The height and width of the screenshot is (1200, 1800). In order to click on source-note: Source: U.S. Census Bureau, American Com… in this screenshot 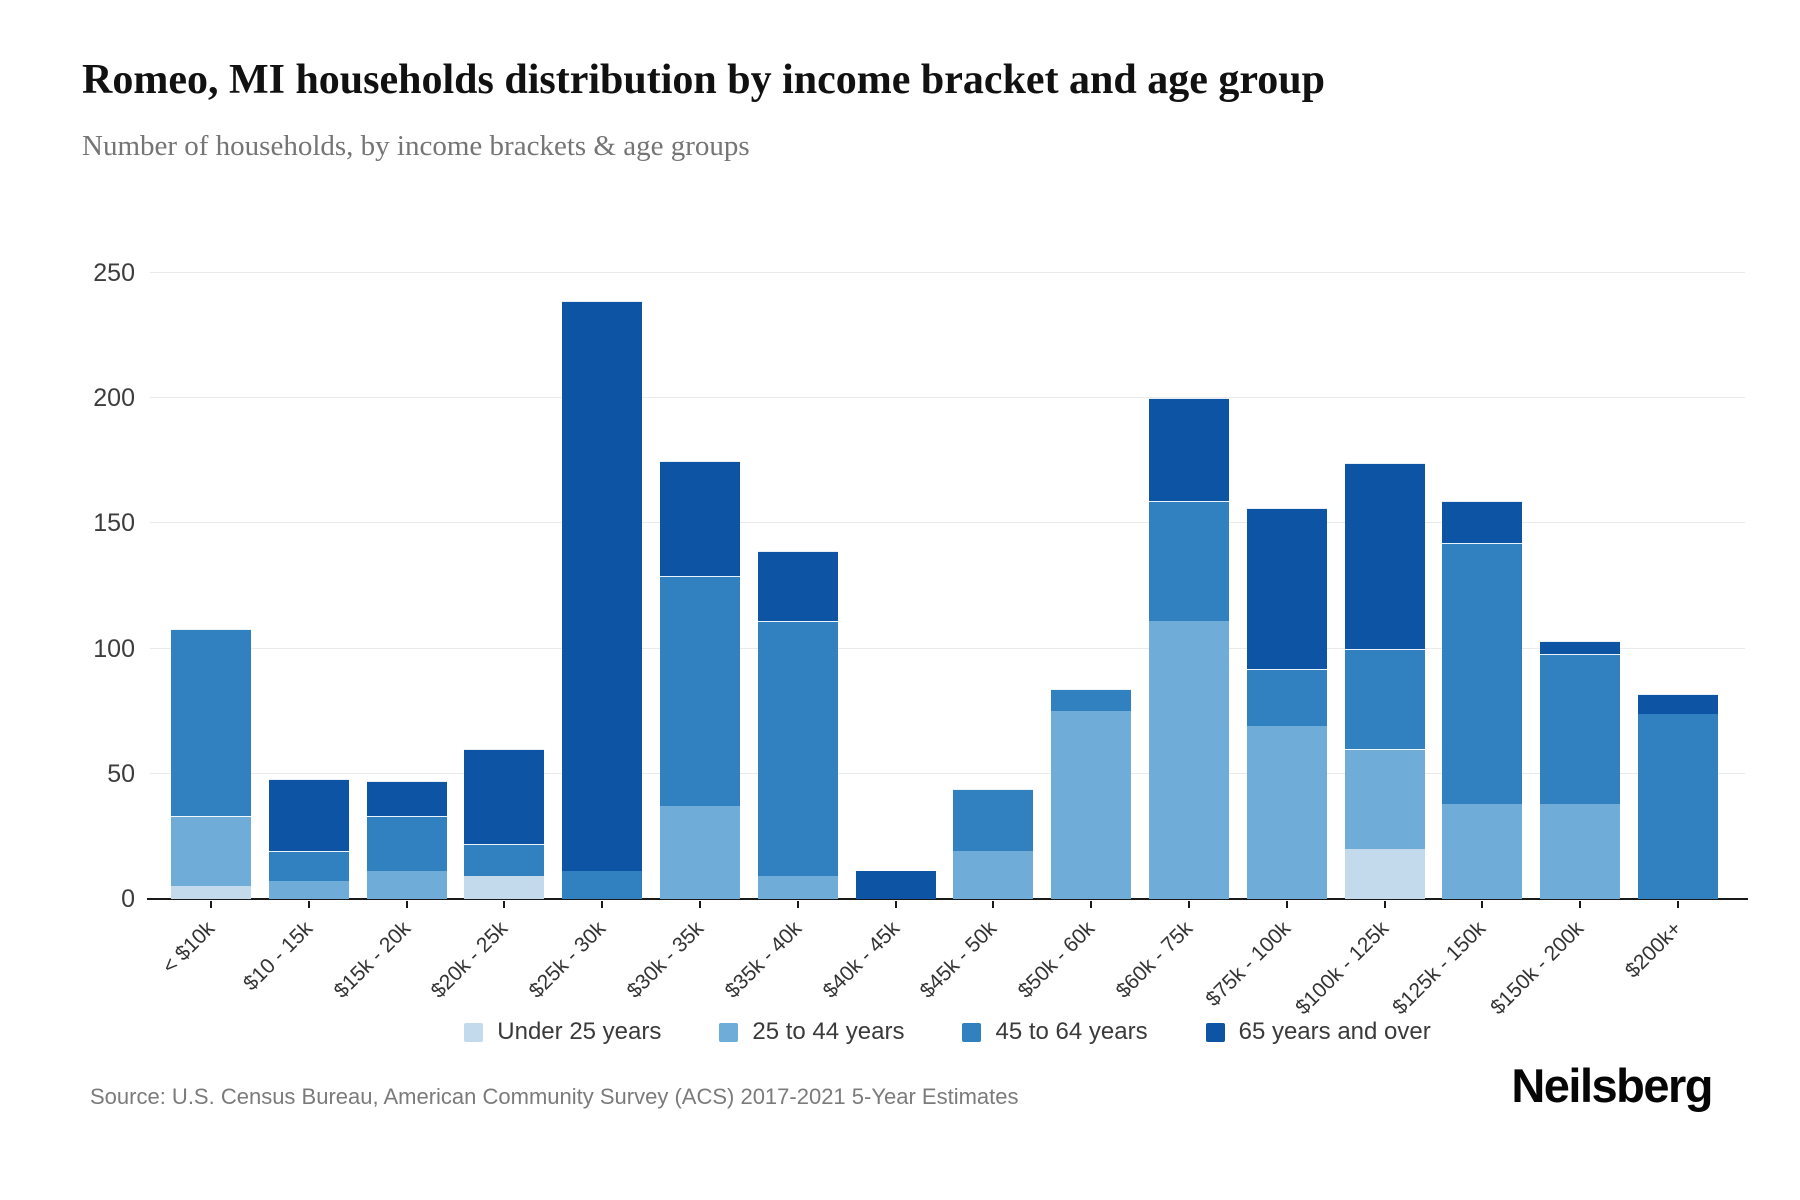, I will do `click(554, 1096)`.